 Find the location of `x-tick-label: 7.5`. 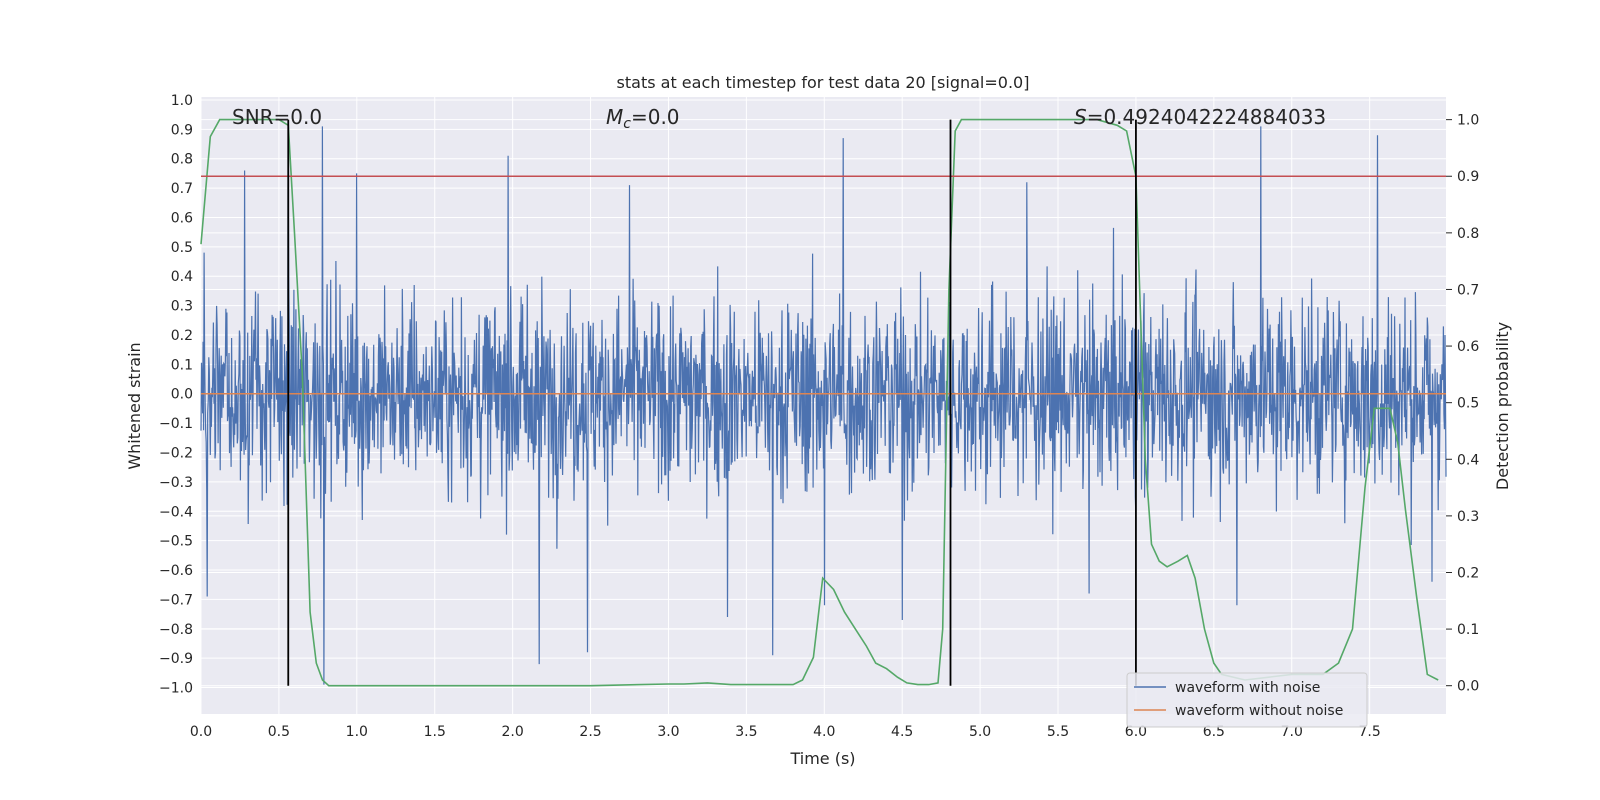

x-tick-label: 7.5 is located at coordinates (1370, 732).